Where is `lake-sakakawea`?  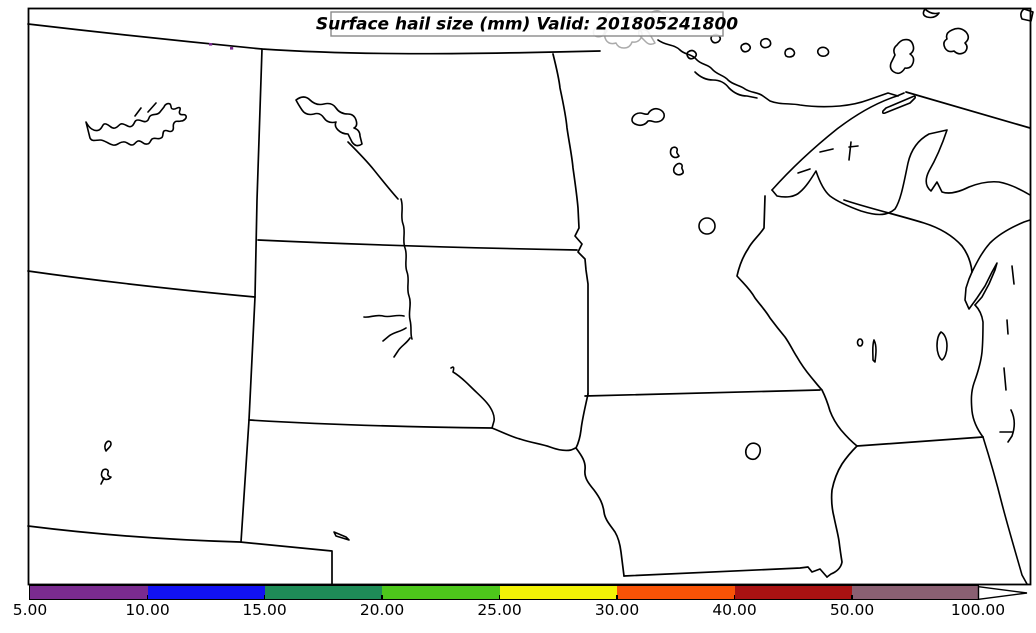 lake-sakakawea is located at coordinates (329, 121).